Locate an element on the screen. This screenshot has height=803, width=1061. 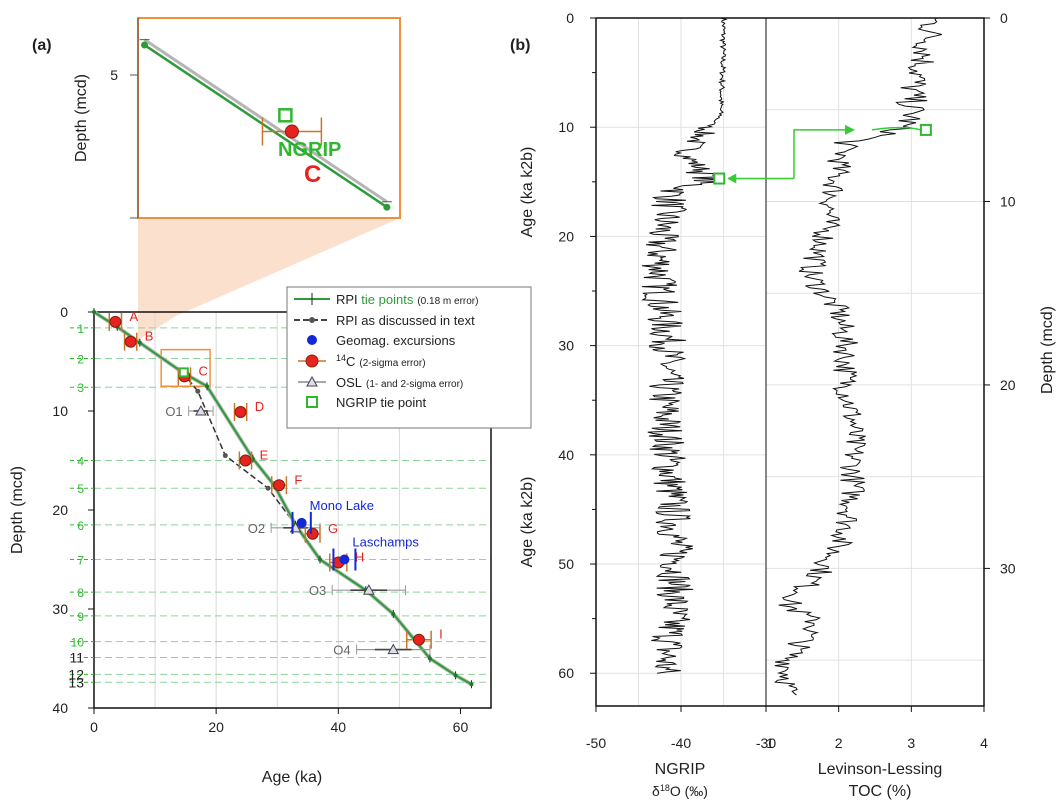
inset-green-line is located at coordinates (265, 126).